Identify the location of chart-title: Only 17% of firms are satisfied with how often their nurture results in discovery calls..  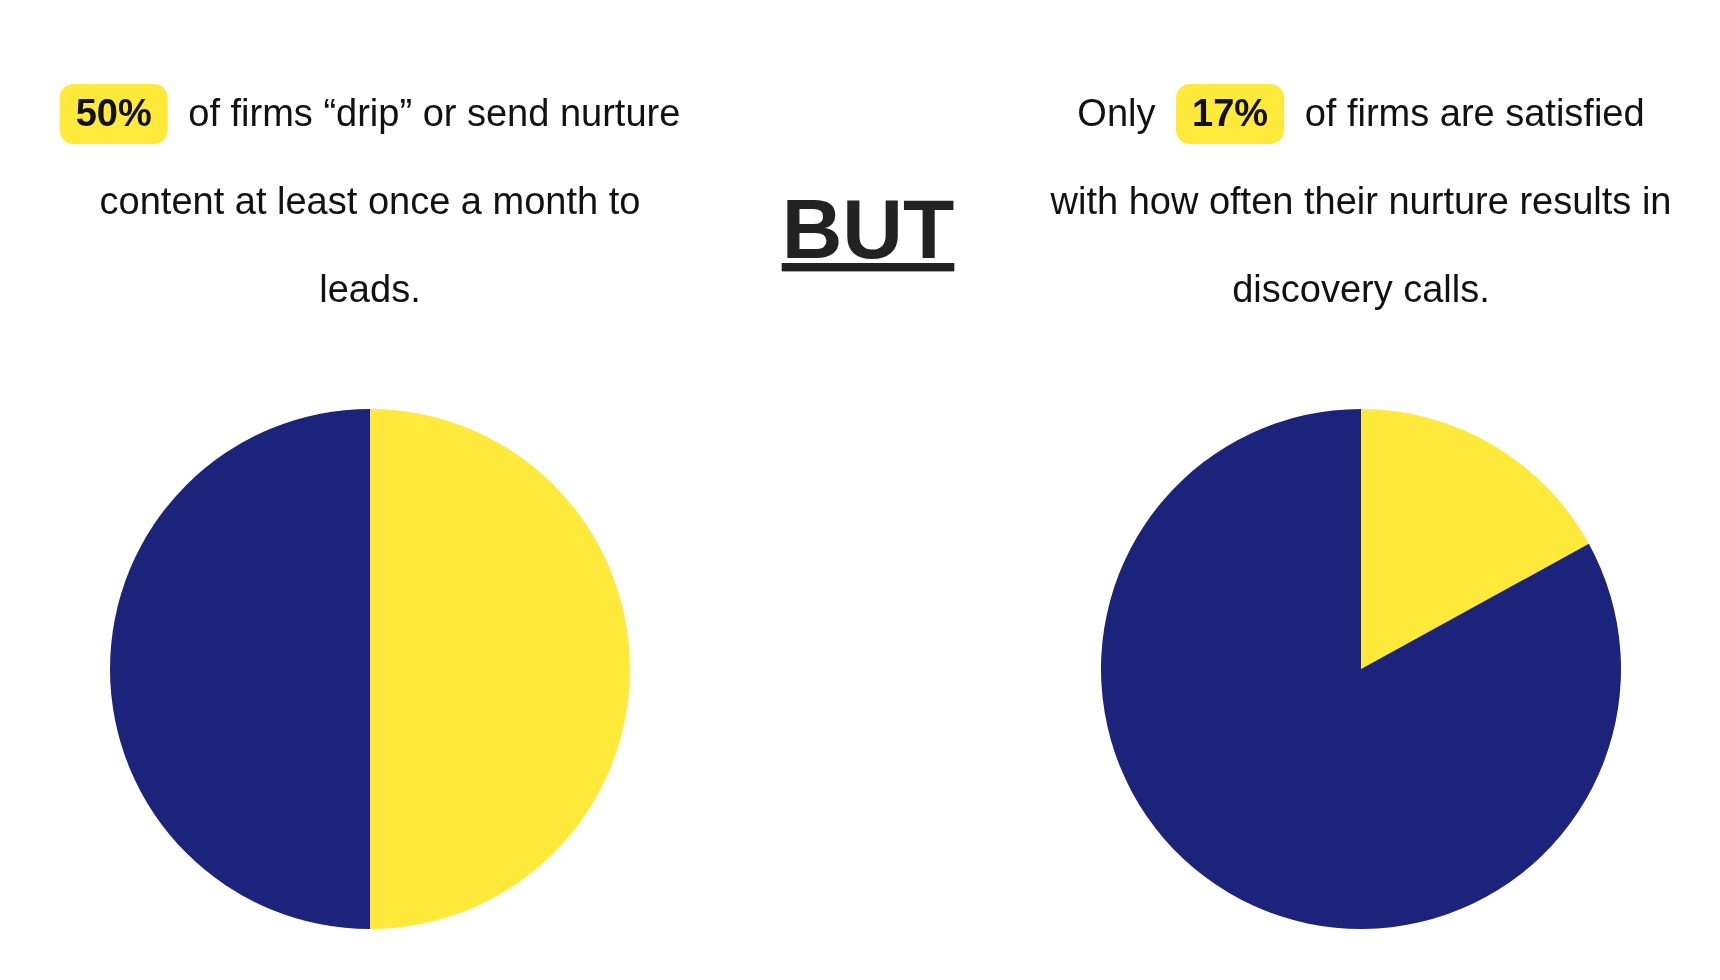
(1361, 201).